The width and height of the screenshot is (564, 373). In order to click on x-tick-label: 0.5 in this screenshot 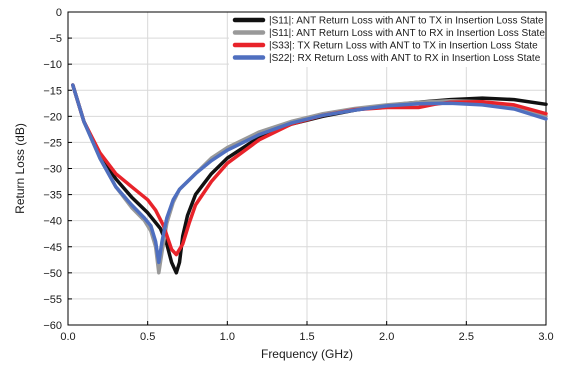, I will do `click(147, 337)`.